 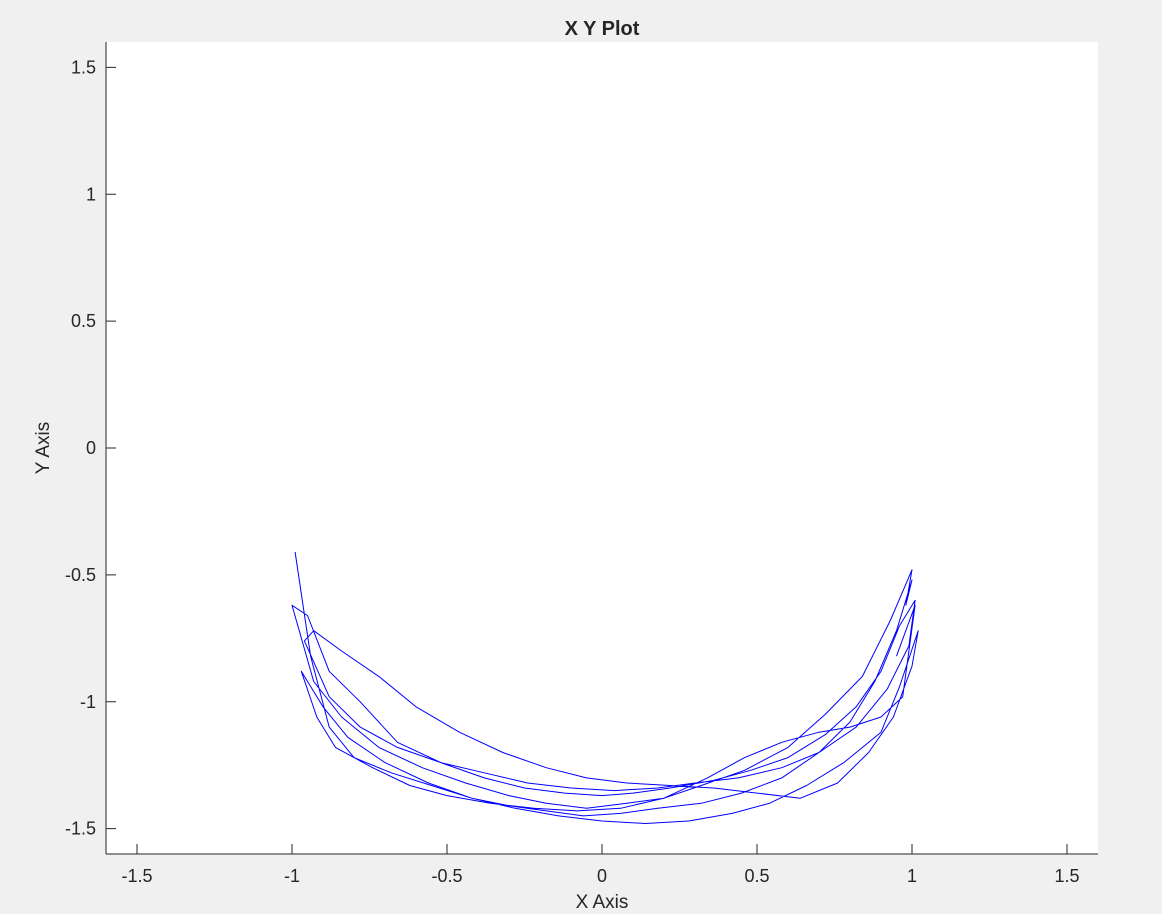 What do you see at coordinates (912, 876) in the screenshot?
I see `x-tick-label: 1` at bounding box center [912, 876].